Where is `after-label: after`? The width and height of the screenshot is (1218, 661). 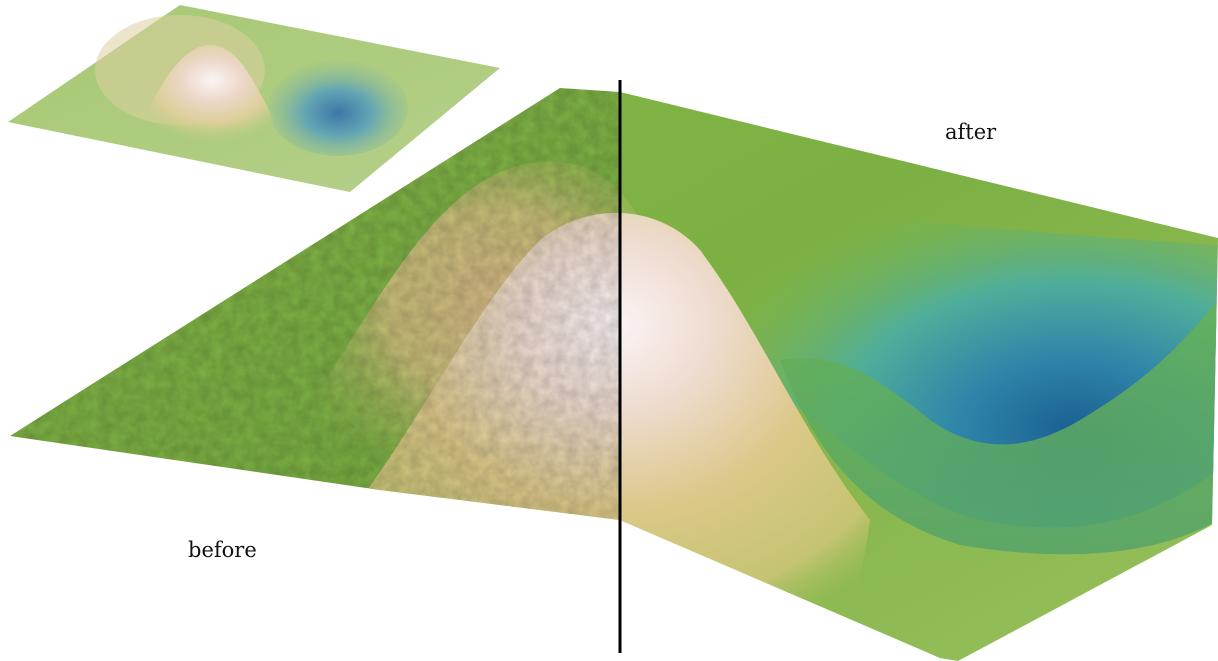 after-label: after is located at coordinates (971, 132).